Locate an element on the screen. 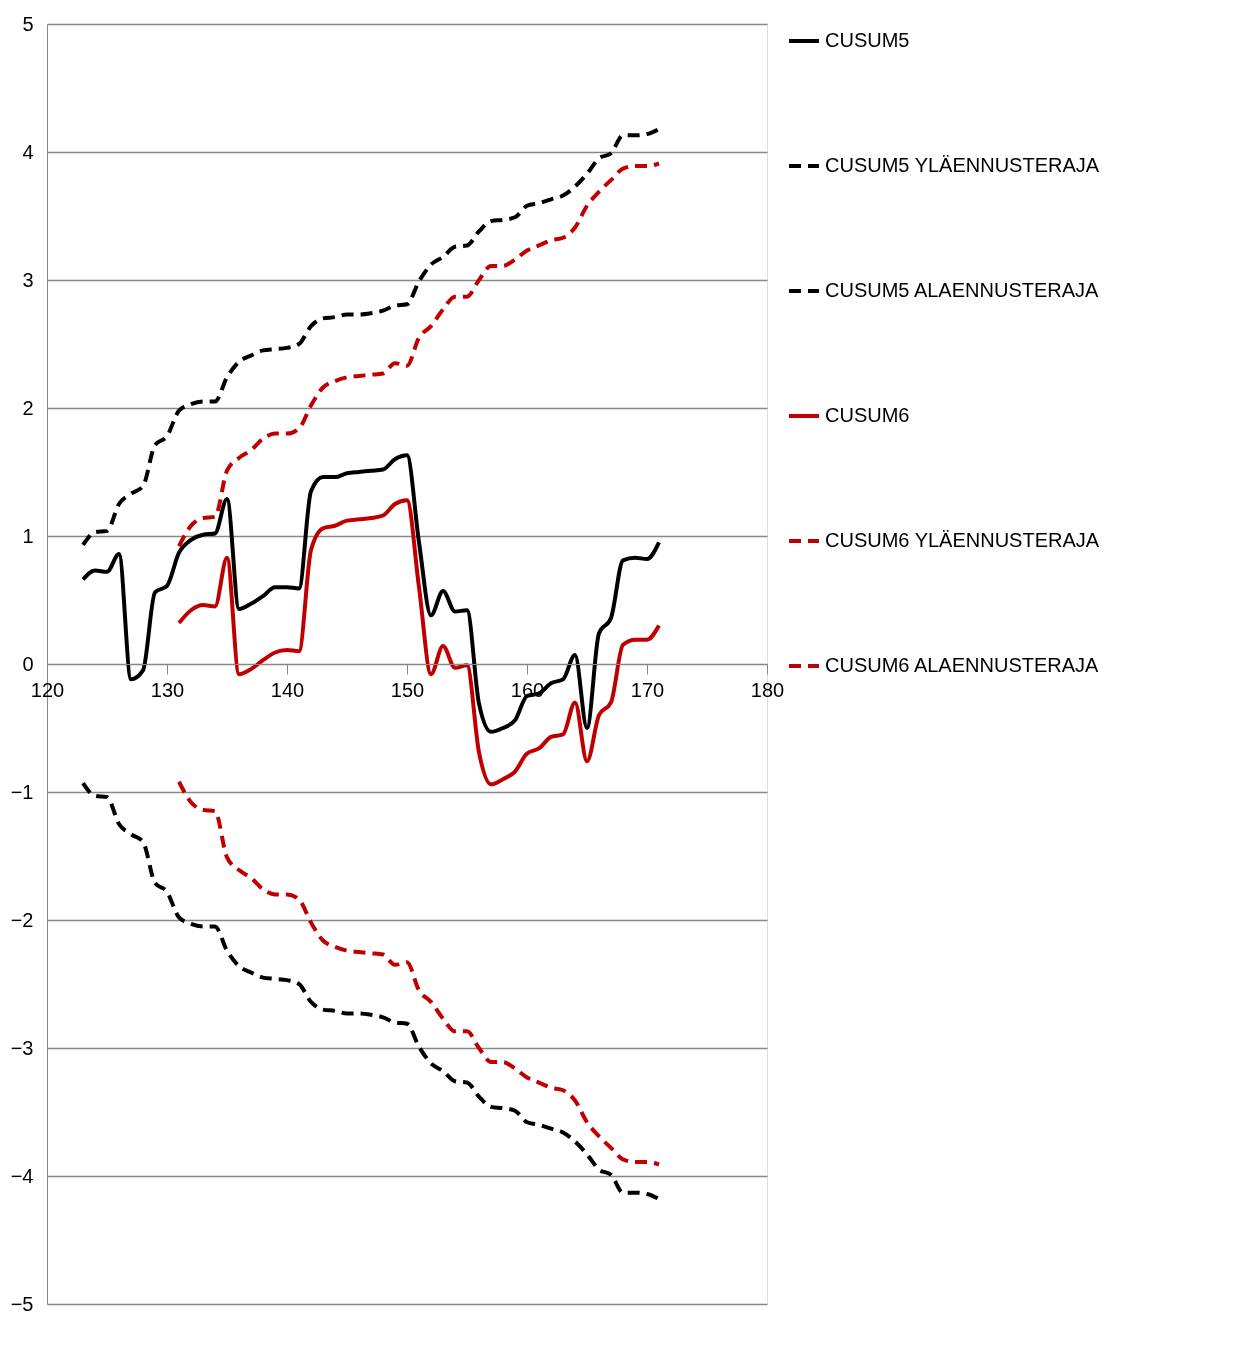 Image resolution: width=1240 pixels, height=1346 pixels. legend-label: CUSUM5 is located at coordinates (867, 40).